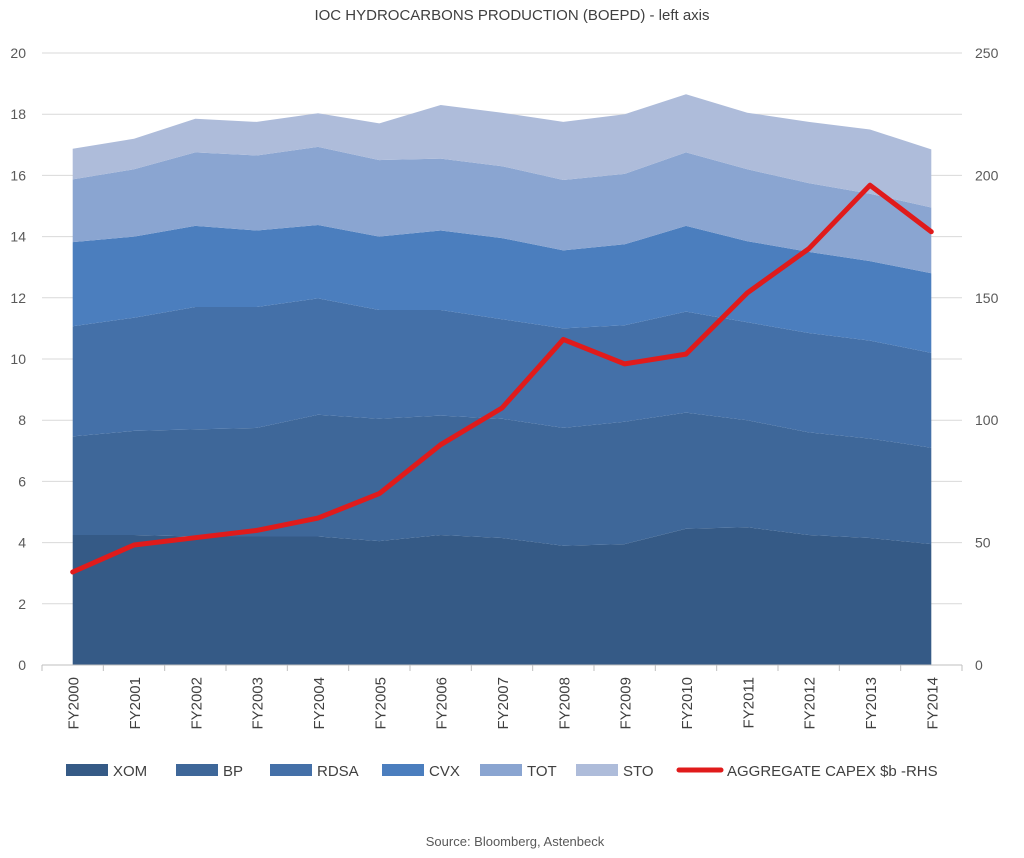 The height and width of the screenshot is (858, 1024). I want to click on legend-label: XOM, so click(130, 771).